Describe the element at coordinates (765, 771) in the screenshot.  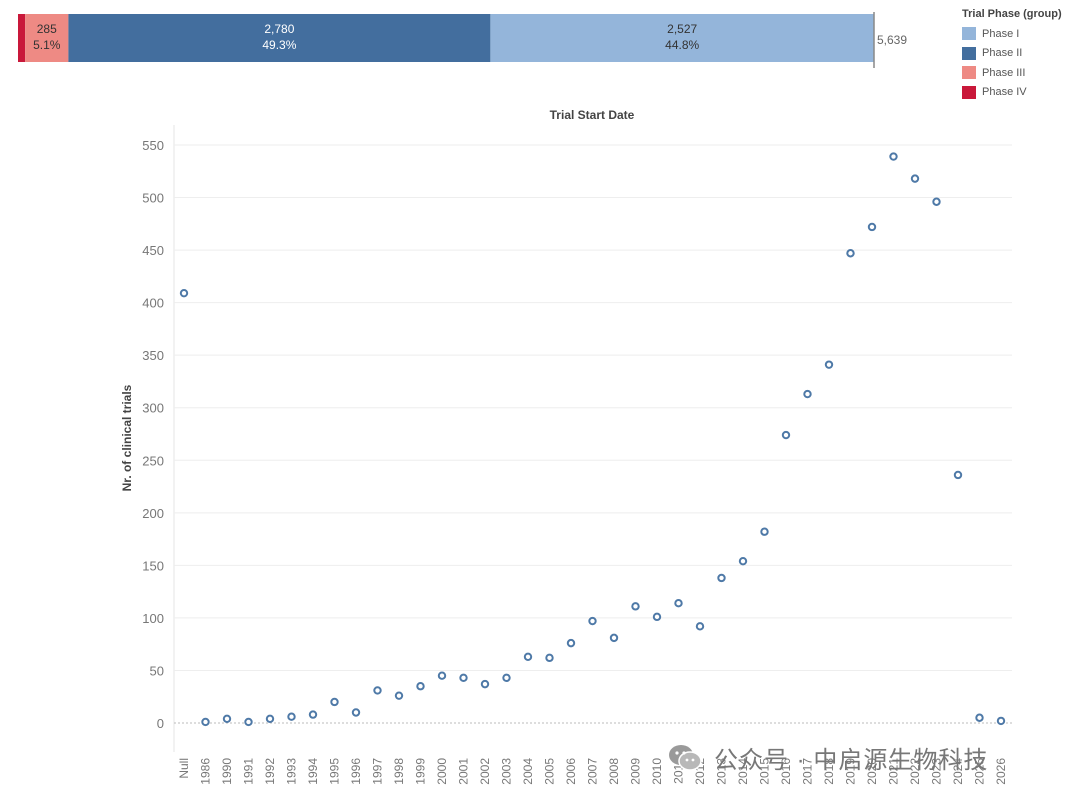
I see `x-tick-label: 2015` at that location.